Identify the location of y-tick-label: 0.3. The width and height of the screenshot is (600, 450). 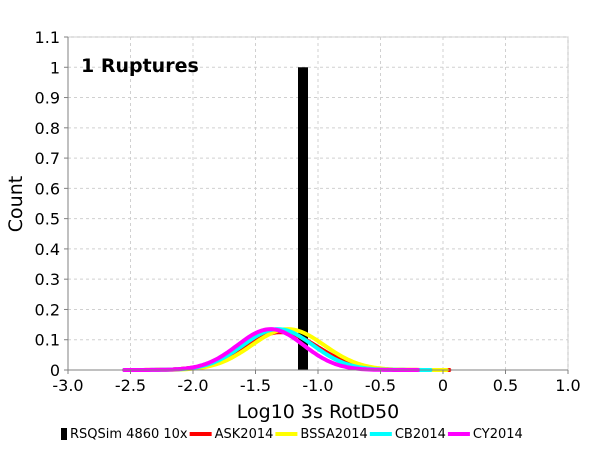
(47, 279).